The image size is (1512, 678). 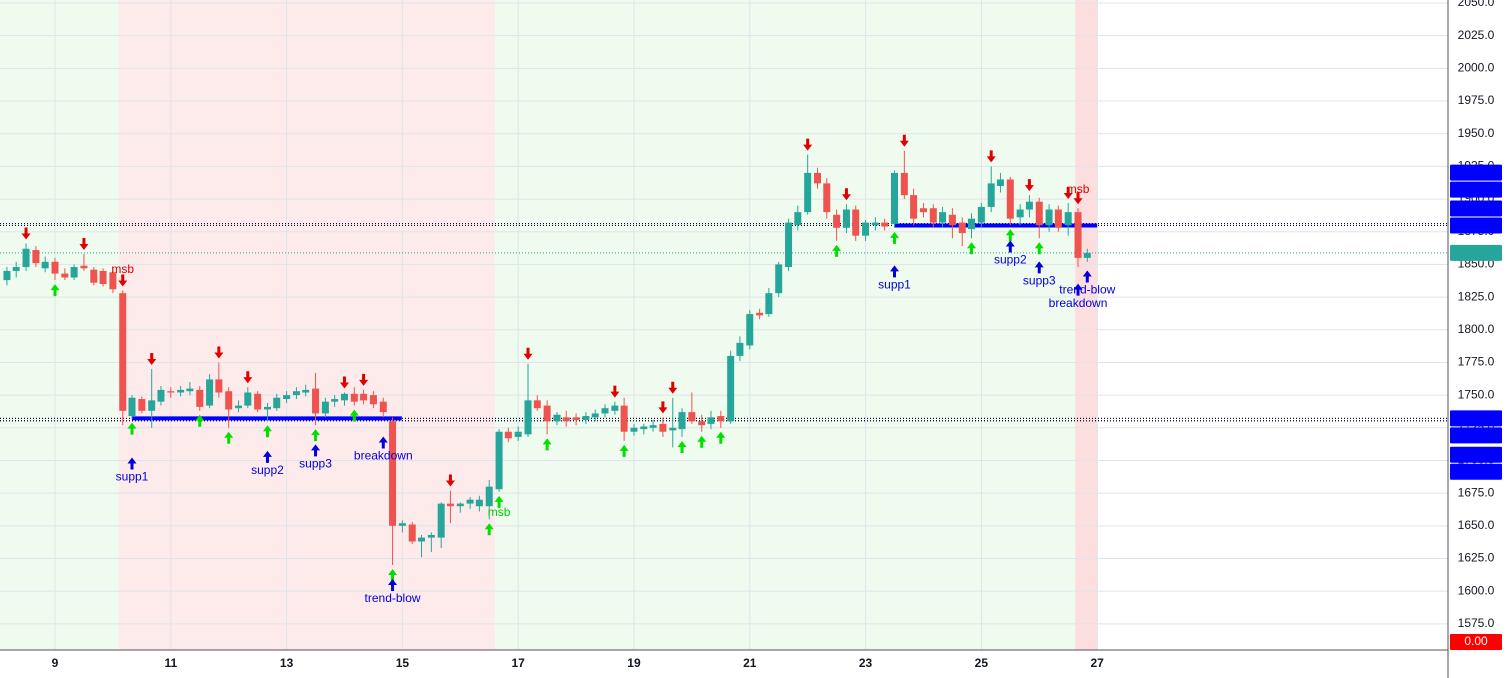 What do you see at coordinates (55, 663) in the screenshot?
I see `x-tick-label: 9` at bounding box center [55, 663].